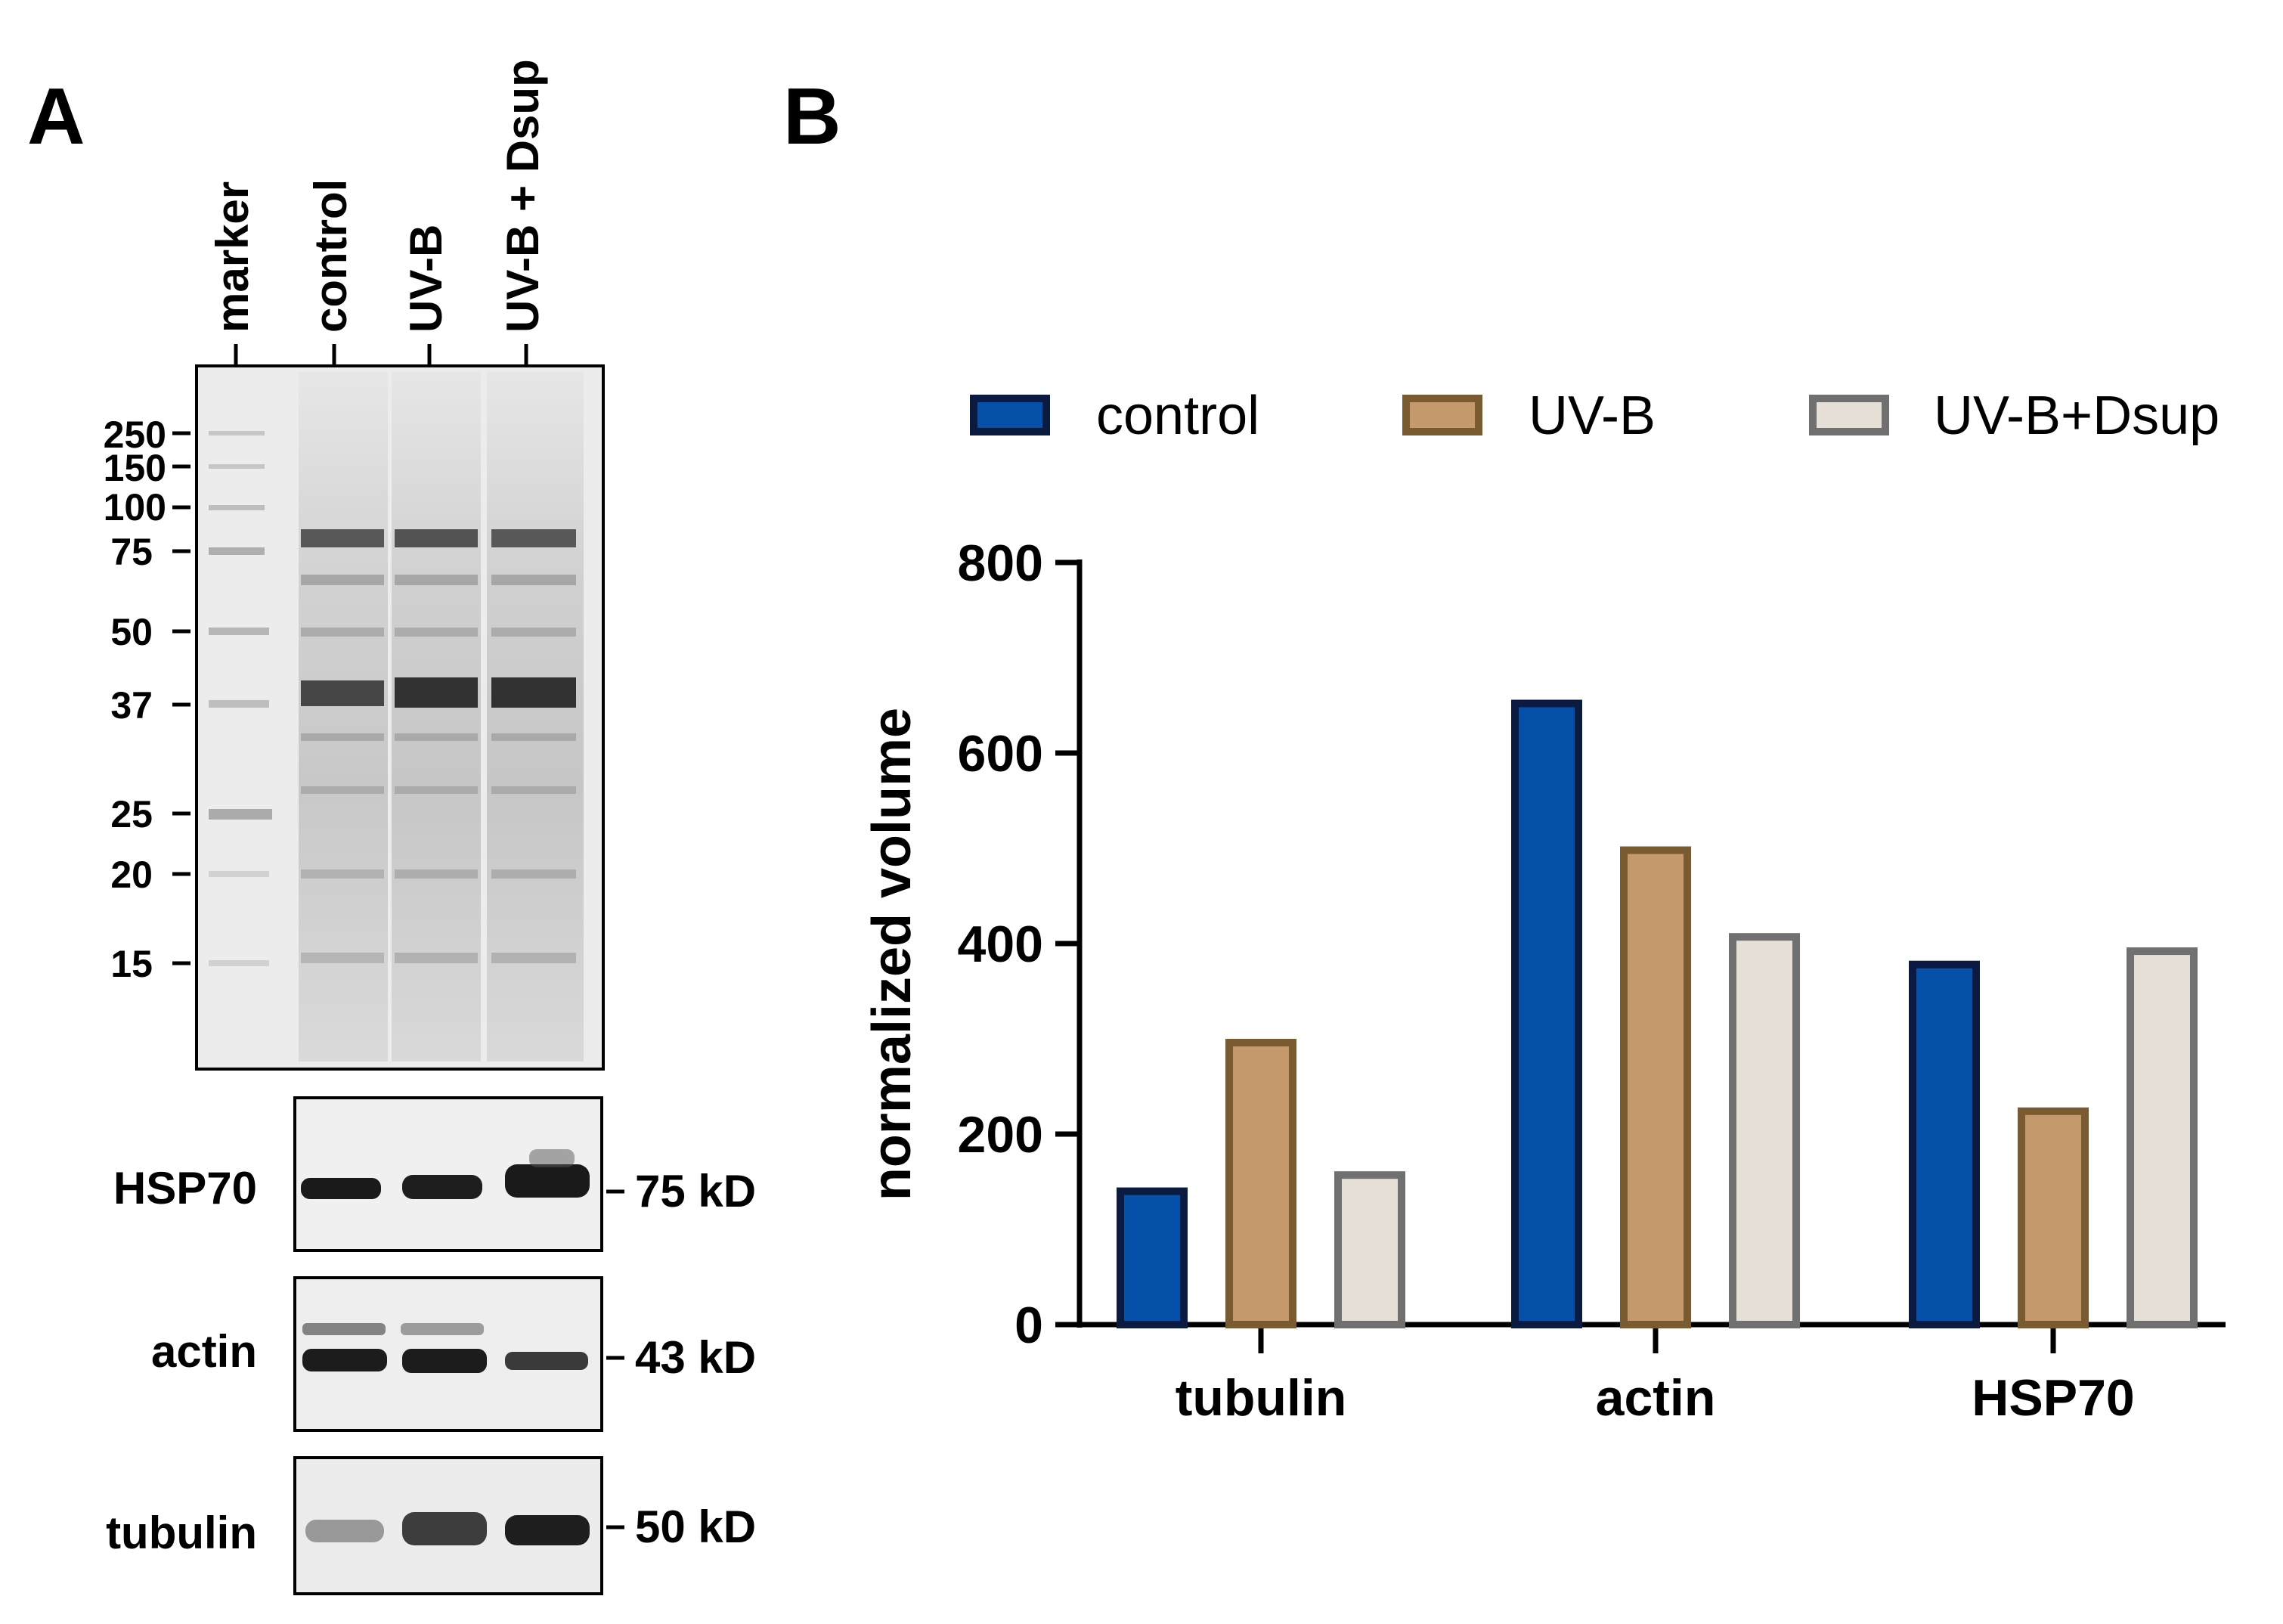  What do you see at coordinates (426, 279) in the screenshot?
I see `lane-label-uvb: UV-B` at bounding box center [426, 279].